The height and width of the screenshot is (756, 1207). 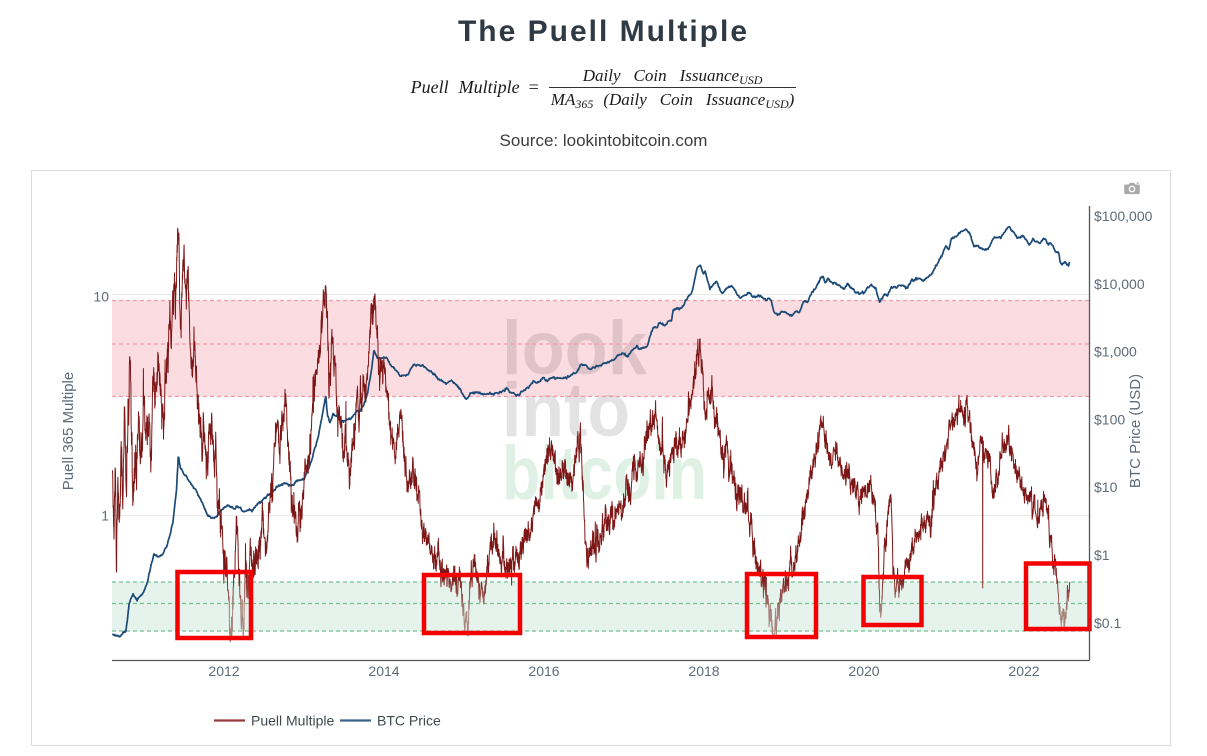 What do you see at coordinates (1106, 487) in the screenshot?
I see `svg-text: $10` at bounding box center [1106, 487].